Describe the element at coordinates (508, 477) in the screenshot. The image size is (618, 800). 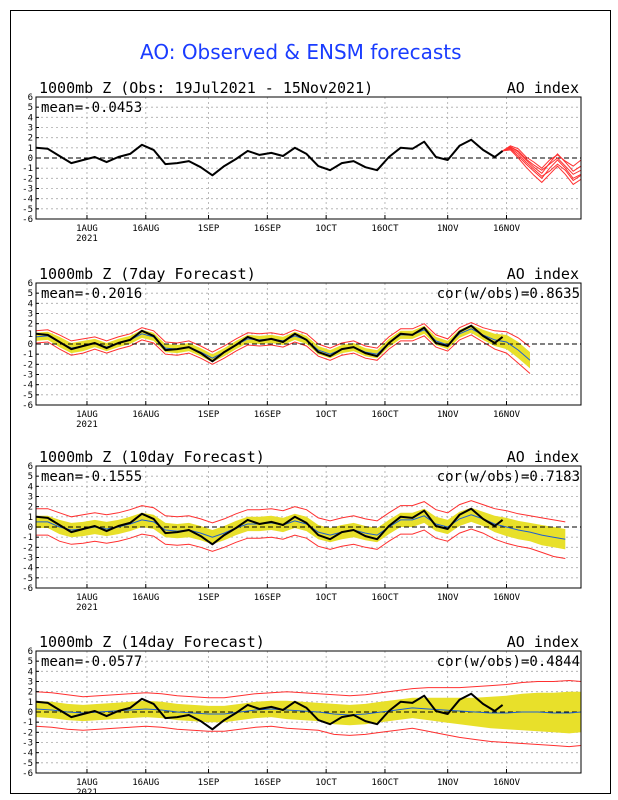
I see `correlation-label: cor(w/obs)=0.7183` at that location.